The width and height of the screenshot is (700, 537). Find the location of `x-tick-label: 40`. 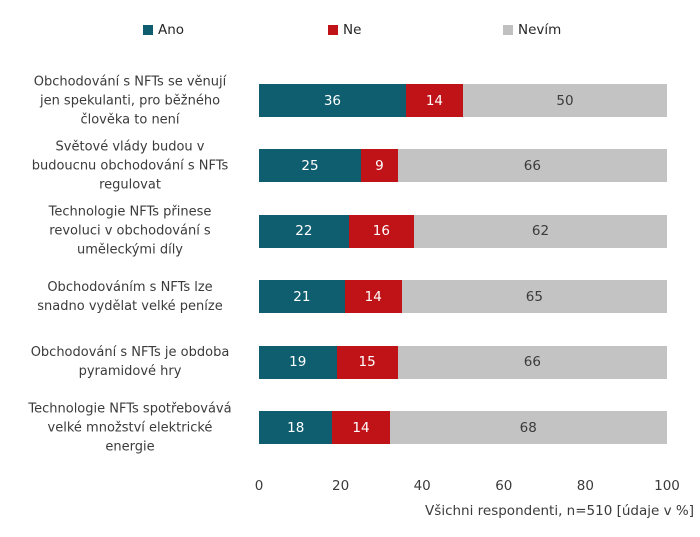

x-tick-label: 40 is located at coordinates (422, 486).